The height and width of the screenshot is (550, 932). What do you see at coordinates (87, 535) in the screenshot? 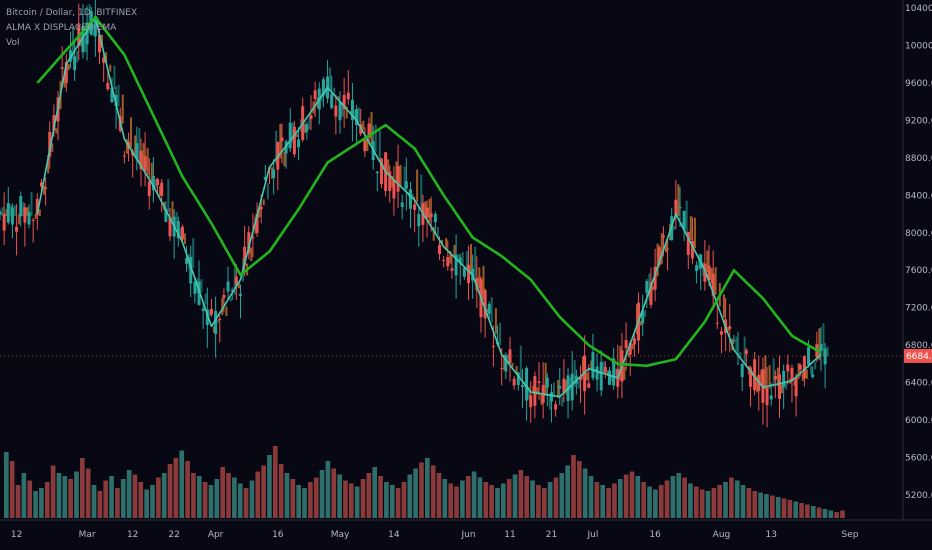
I see `x-tick-label: Mar` at bounding box center [87, 535].